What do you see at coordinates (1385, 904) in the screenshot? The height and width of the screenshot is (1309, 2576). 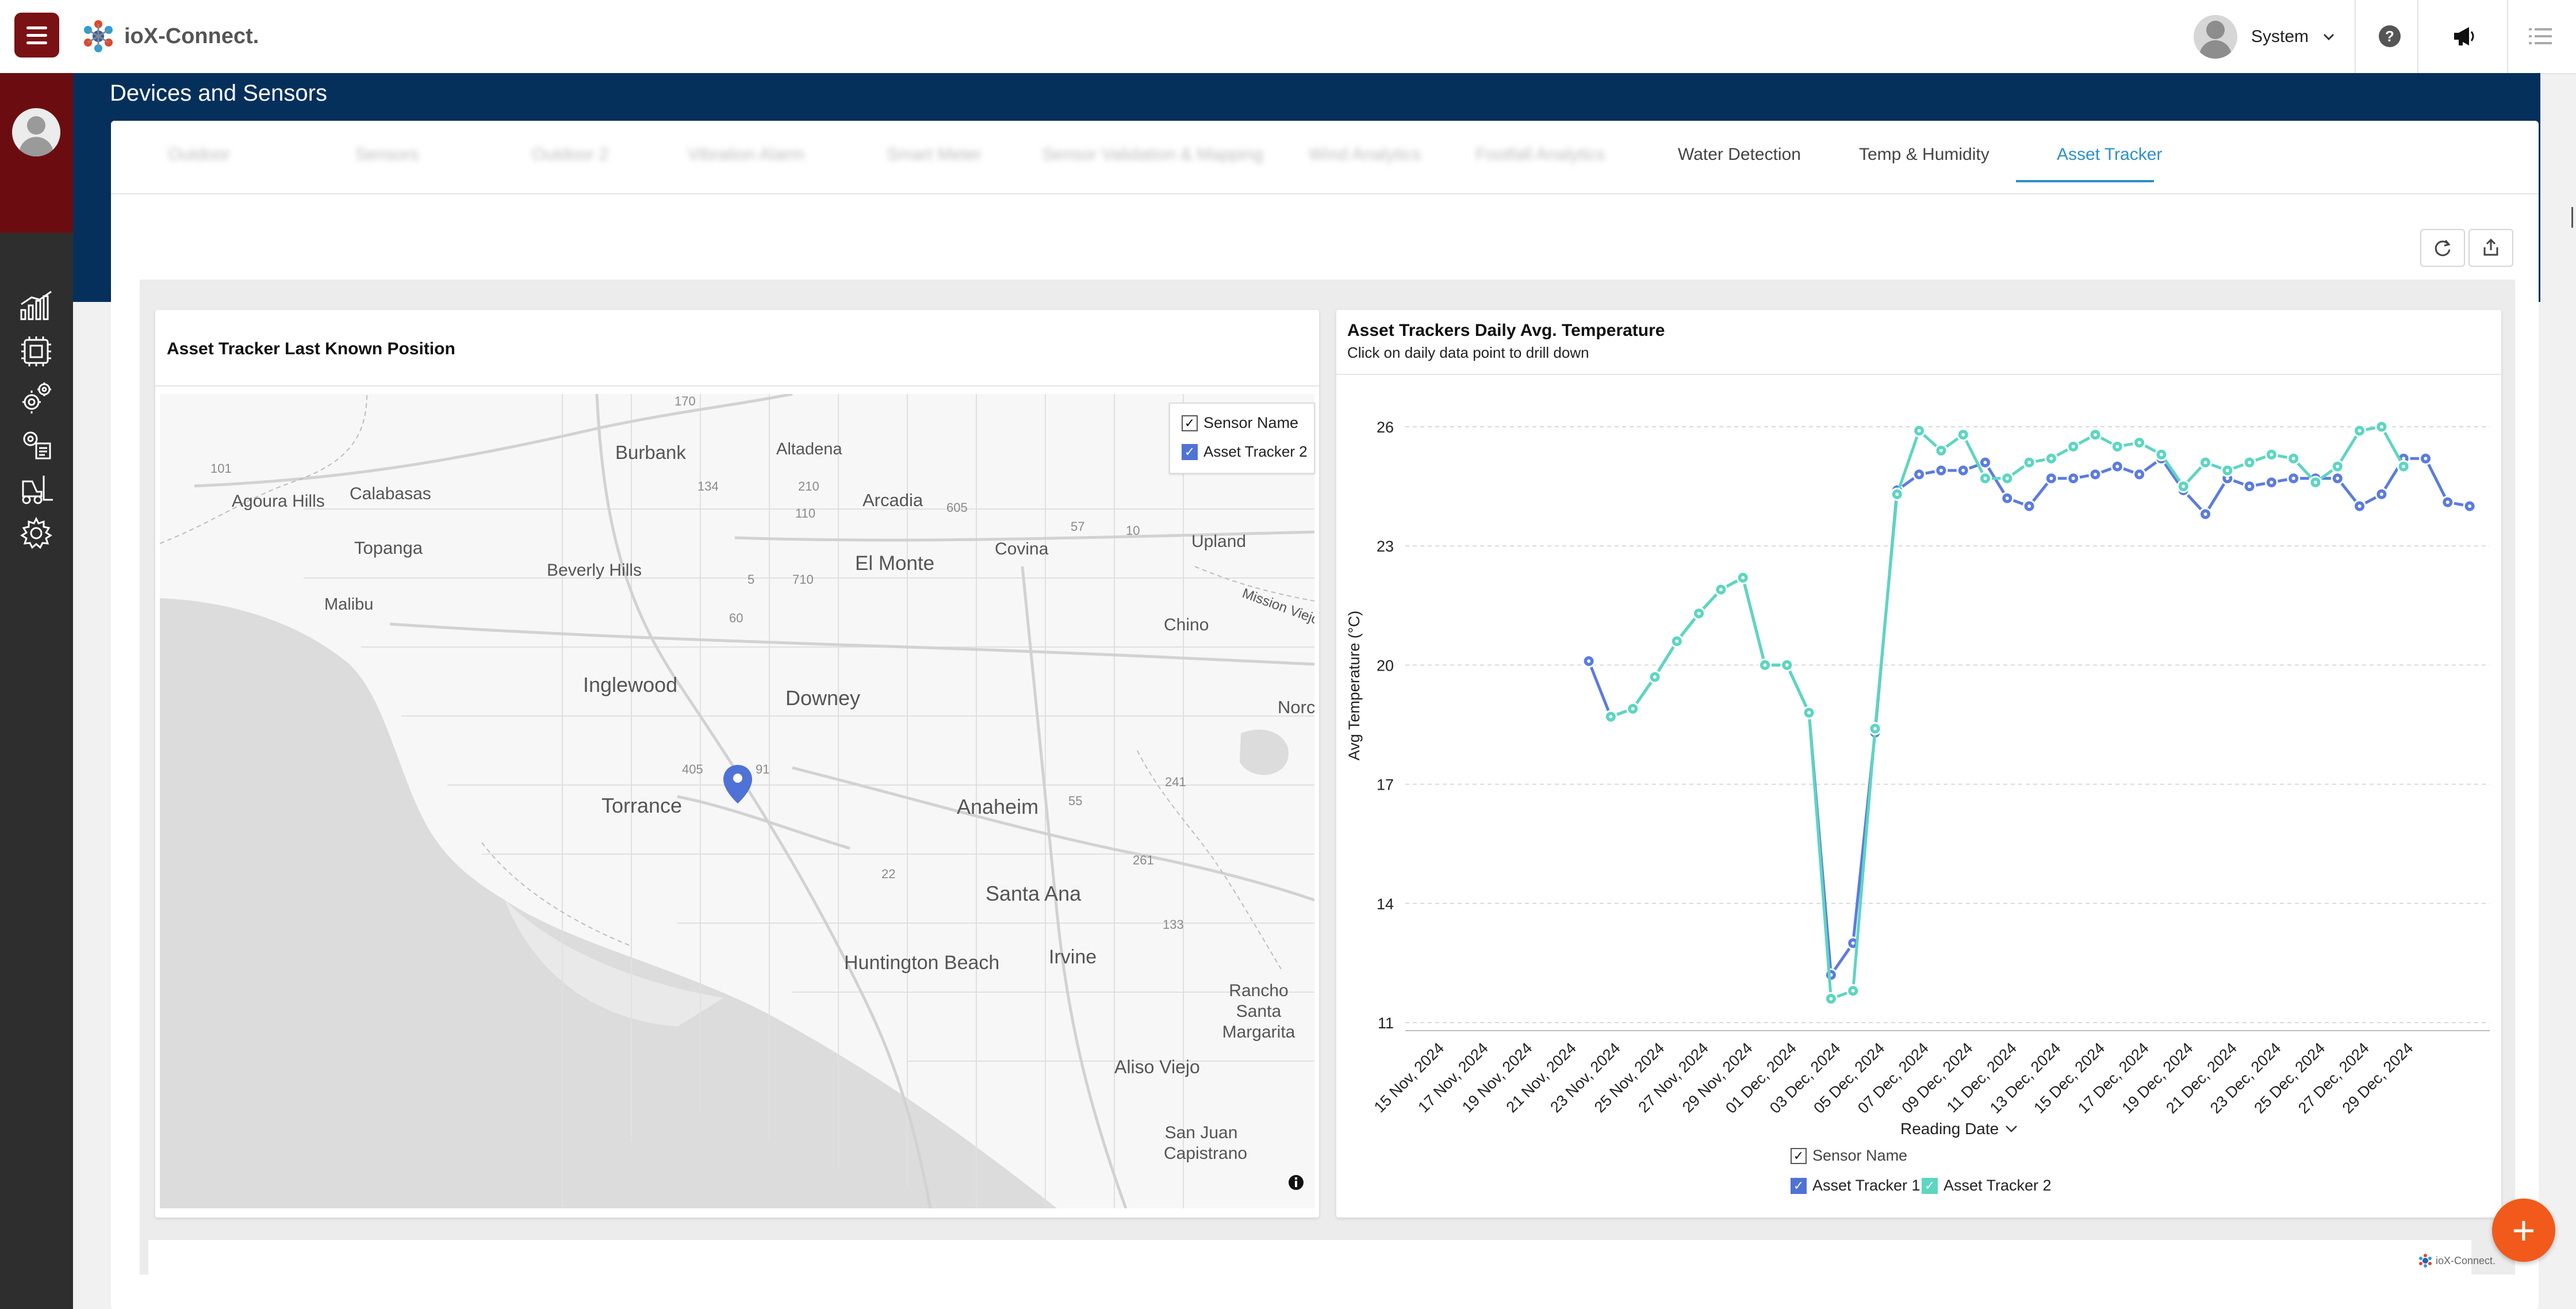 I see `y-tick-label: 14` at bounding box center [1385, 904].